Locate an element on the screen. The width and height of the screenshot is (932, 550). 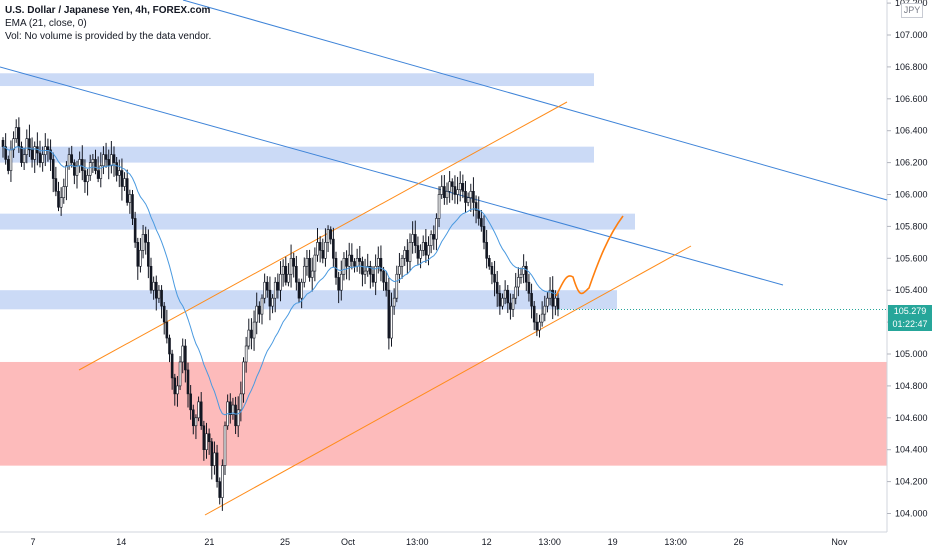
price-tick-label: 106.800 is located at coordinates (911, 67).